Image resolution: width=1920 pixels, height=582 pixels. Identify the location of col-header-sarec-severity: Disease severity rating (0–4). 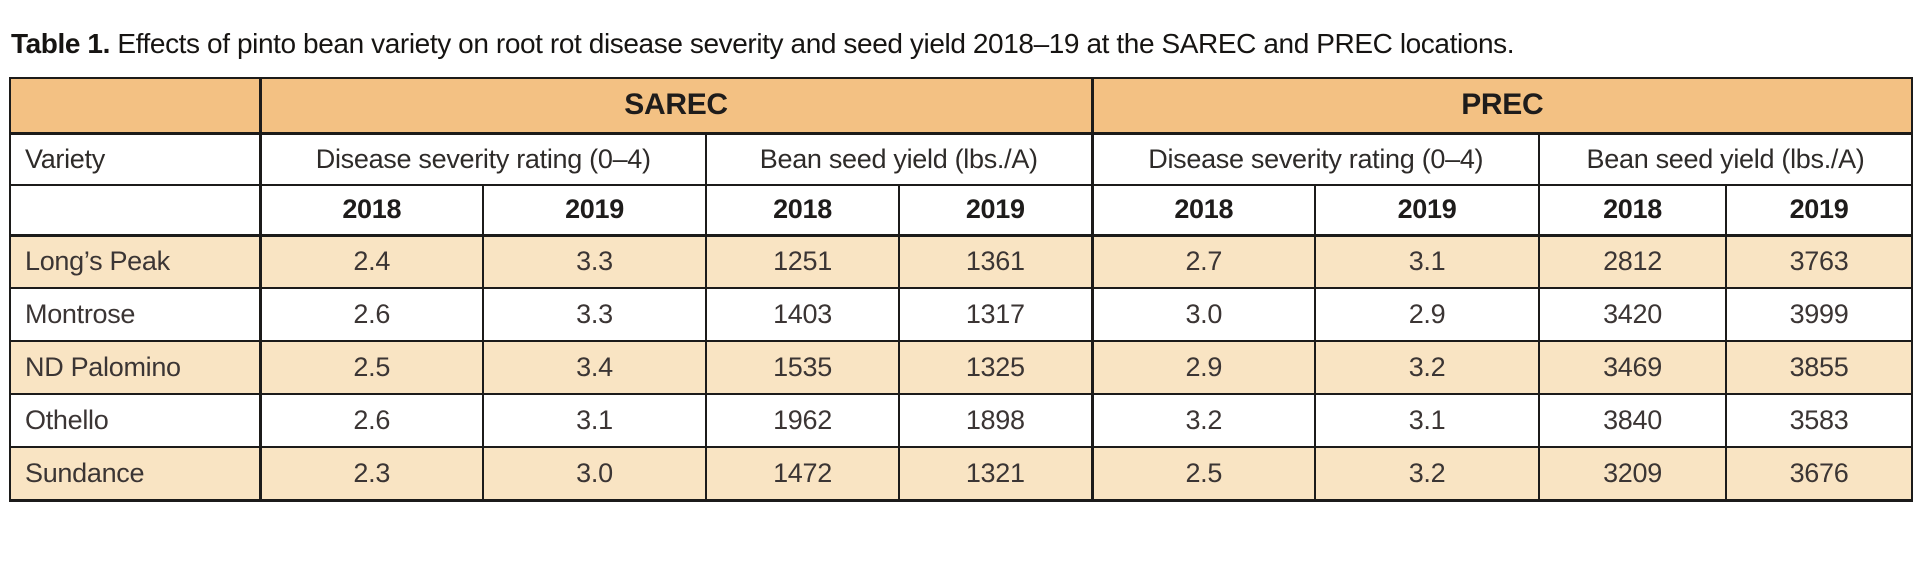
(482, 159).